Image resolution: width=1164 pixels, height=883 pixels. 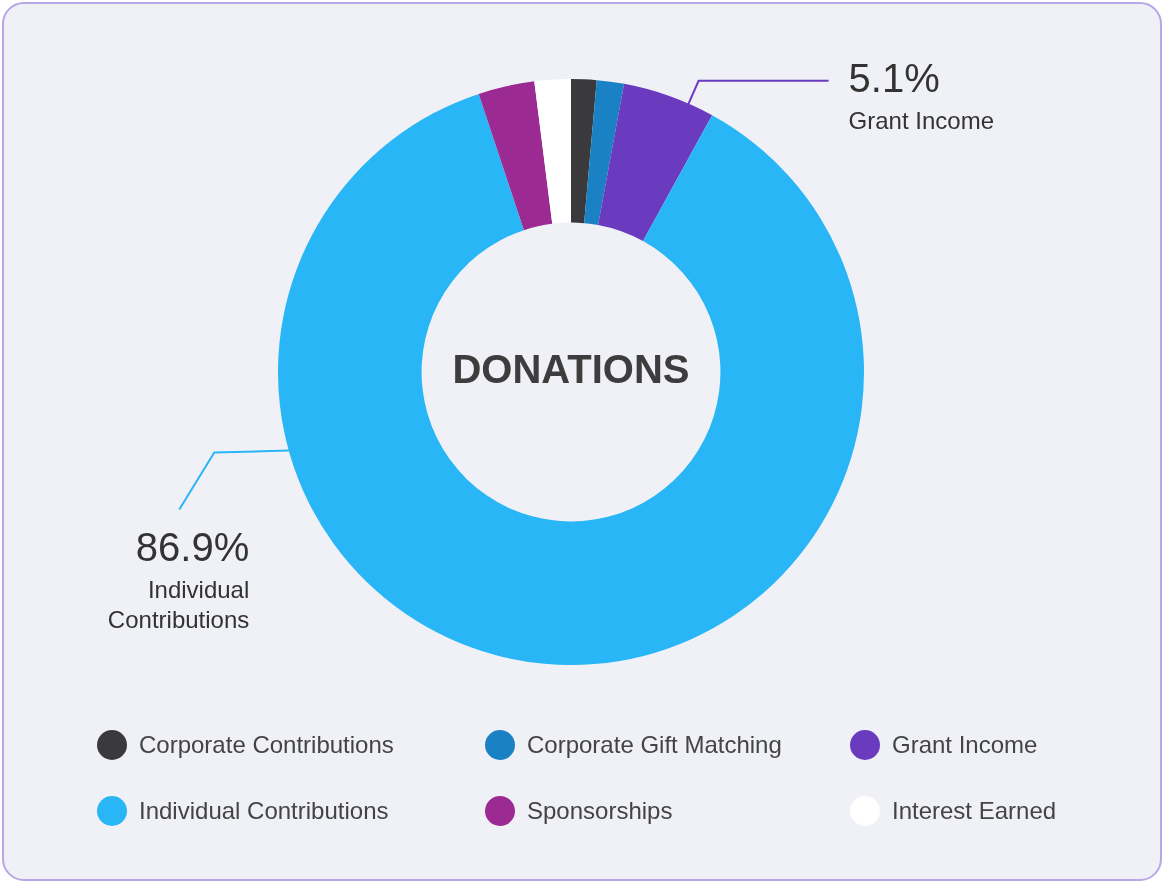 What do you see at coordinates (192, 546) in the screenshot?
I see `data-label: 86.9%` at bounding box center [192, 546].